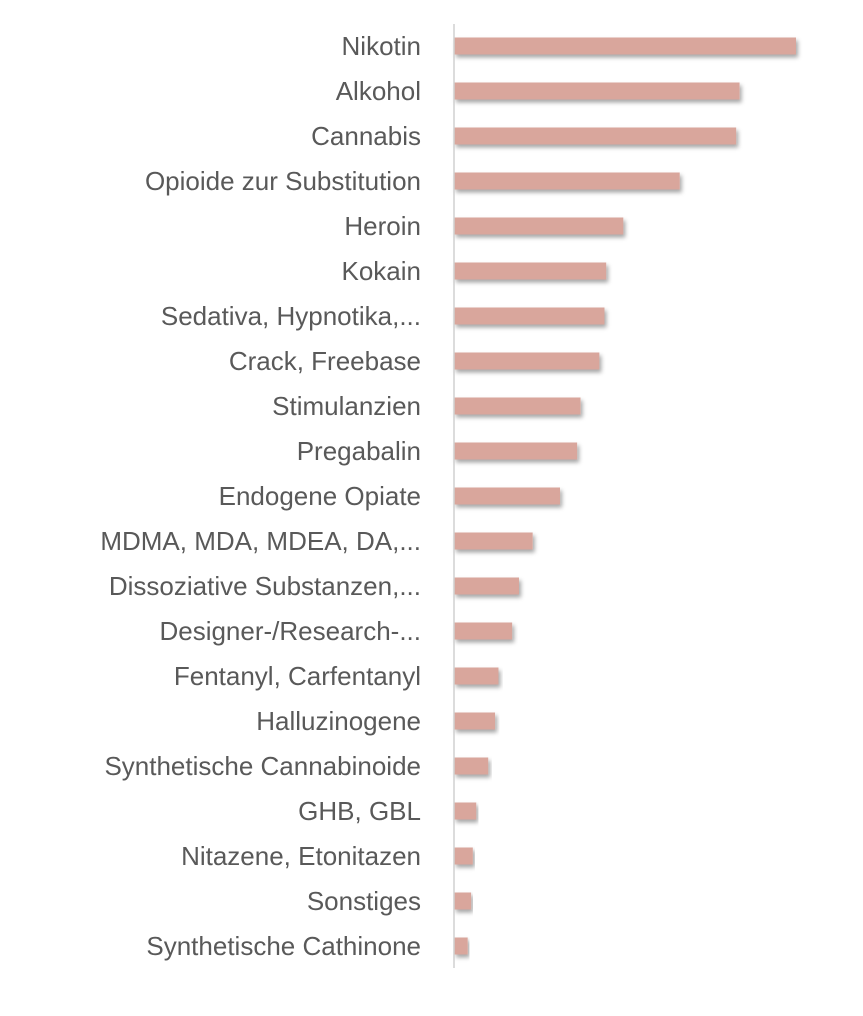 This screenshot has width=863, height=1016. Describe the element at coordinates (346, 406) in the screenshot. I see `category-label: Stimulanzien` at that location.